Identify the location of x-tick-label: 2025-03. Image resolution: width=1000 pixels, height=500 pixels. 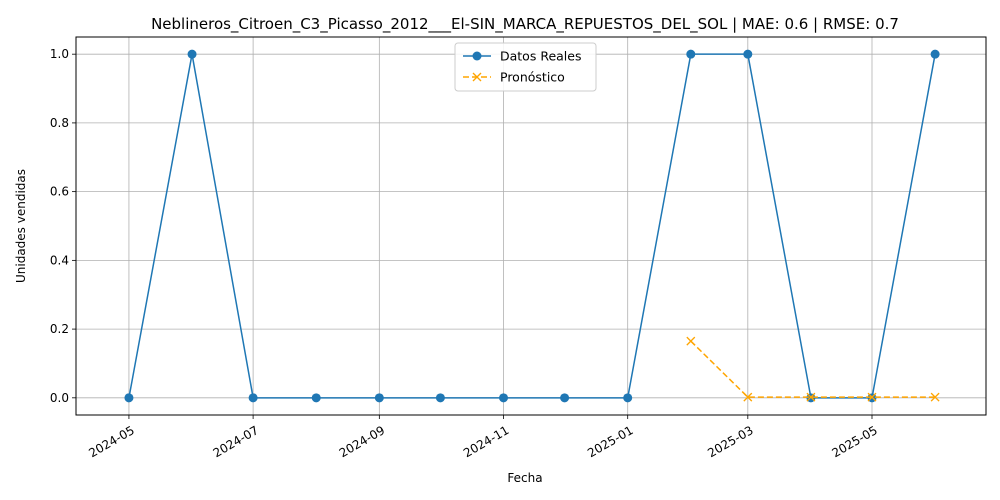
(730, 441).